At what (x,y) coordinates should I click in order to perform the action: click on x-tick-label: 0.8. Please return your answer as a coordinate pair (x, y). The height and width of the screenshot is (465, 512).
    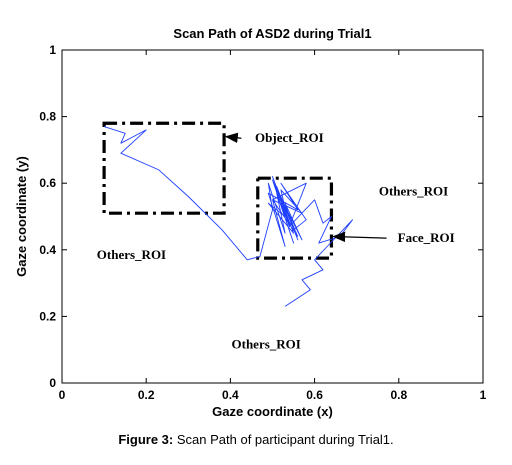
    Looking at the image, I should click on (398, 395).